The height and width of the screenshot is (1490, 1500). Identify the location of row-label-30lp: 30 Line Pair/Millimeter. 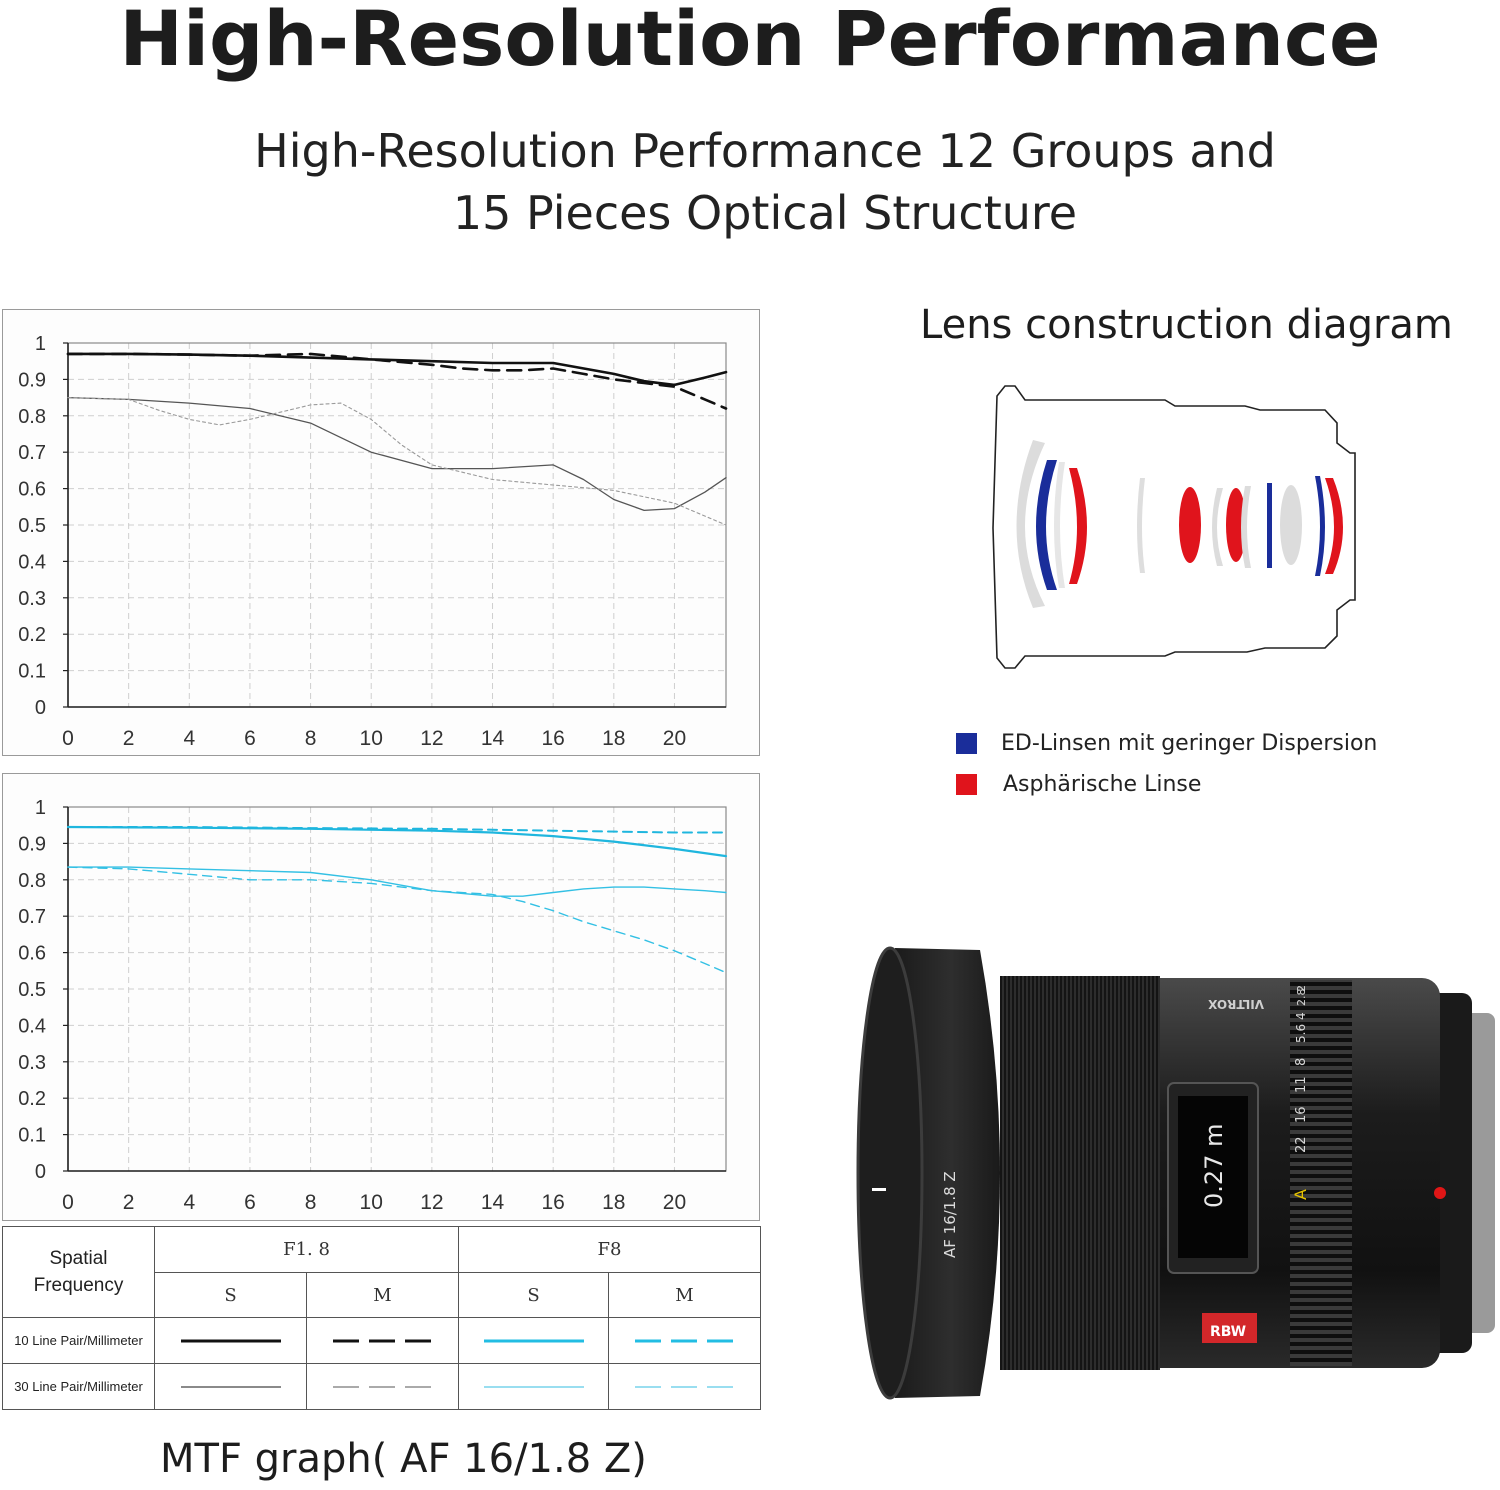
(78, 1386).